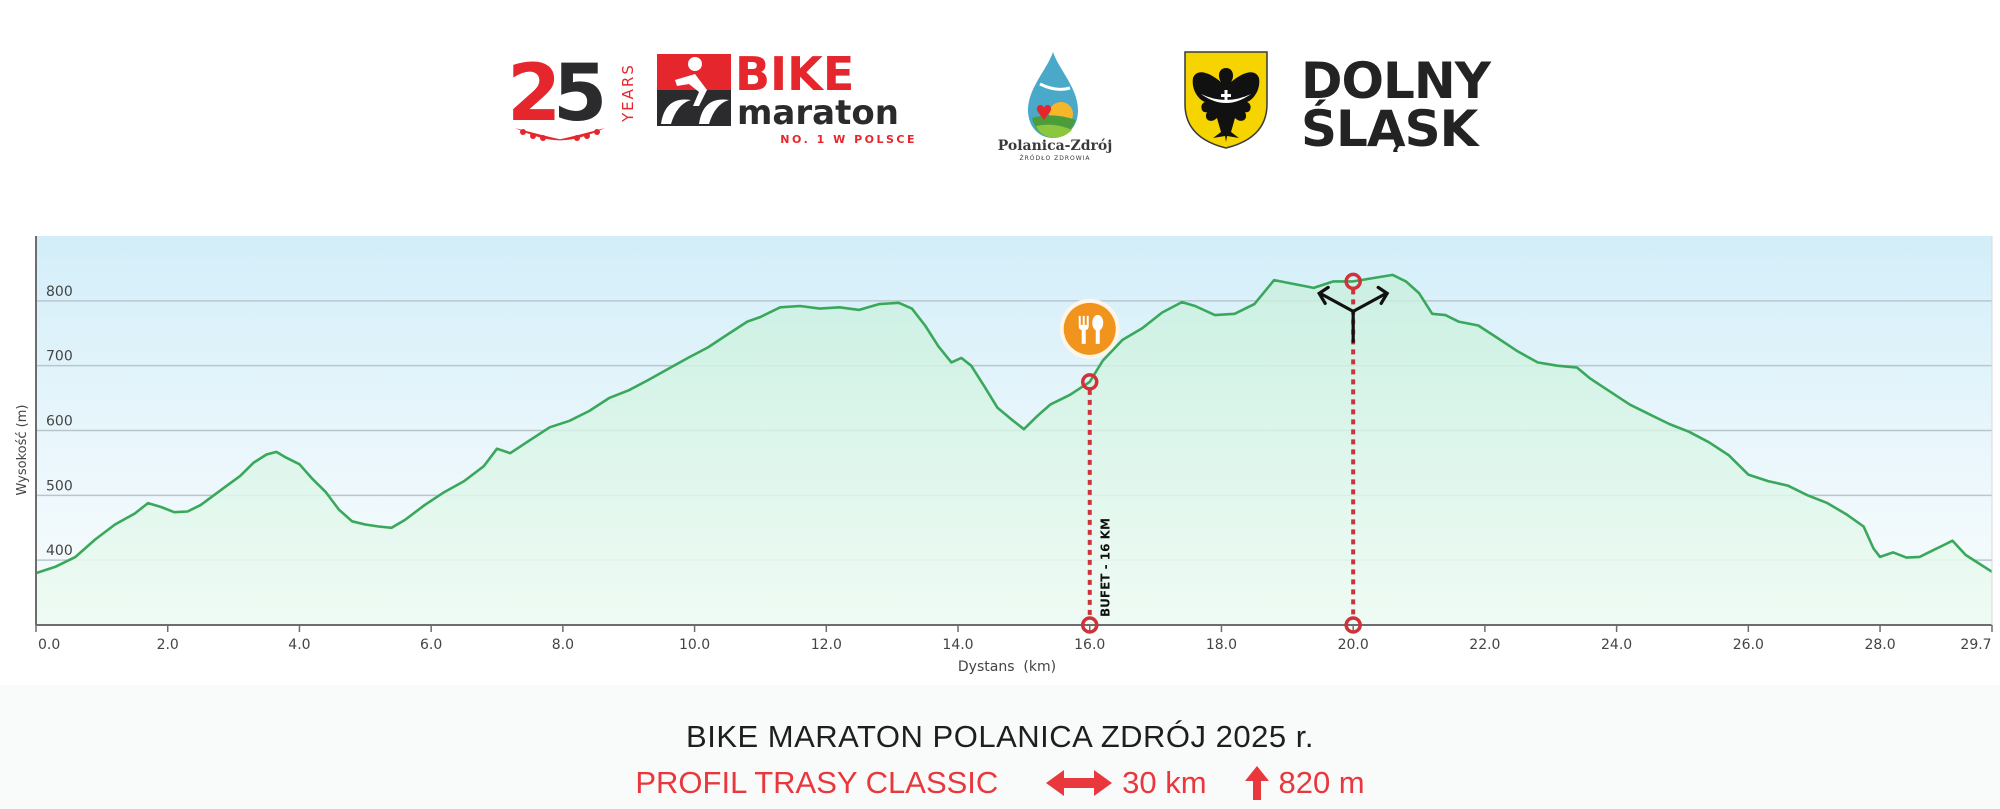 Image resolution: width=2000 pixels, height=809 pixels. I want to click on x-tick-label: 18.0, so click(1221, 645).